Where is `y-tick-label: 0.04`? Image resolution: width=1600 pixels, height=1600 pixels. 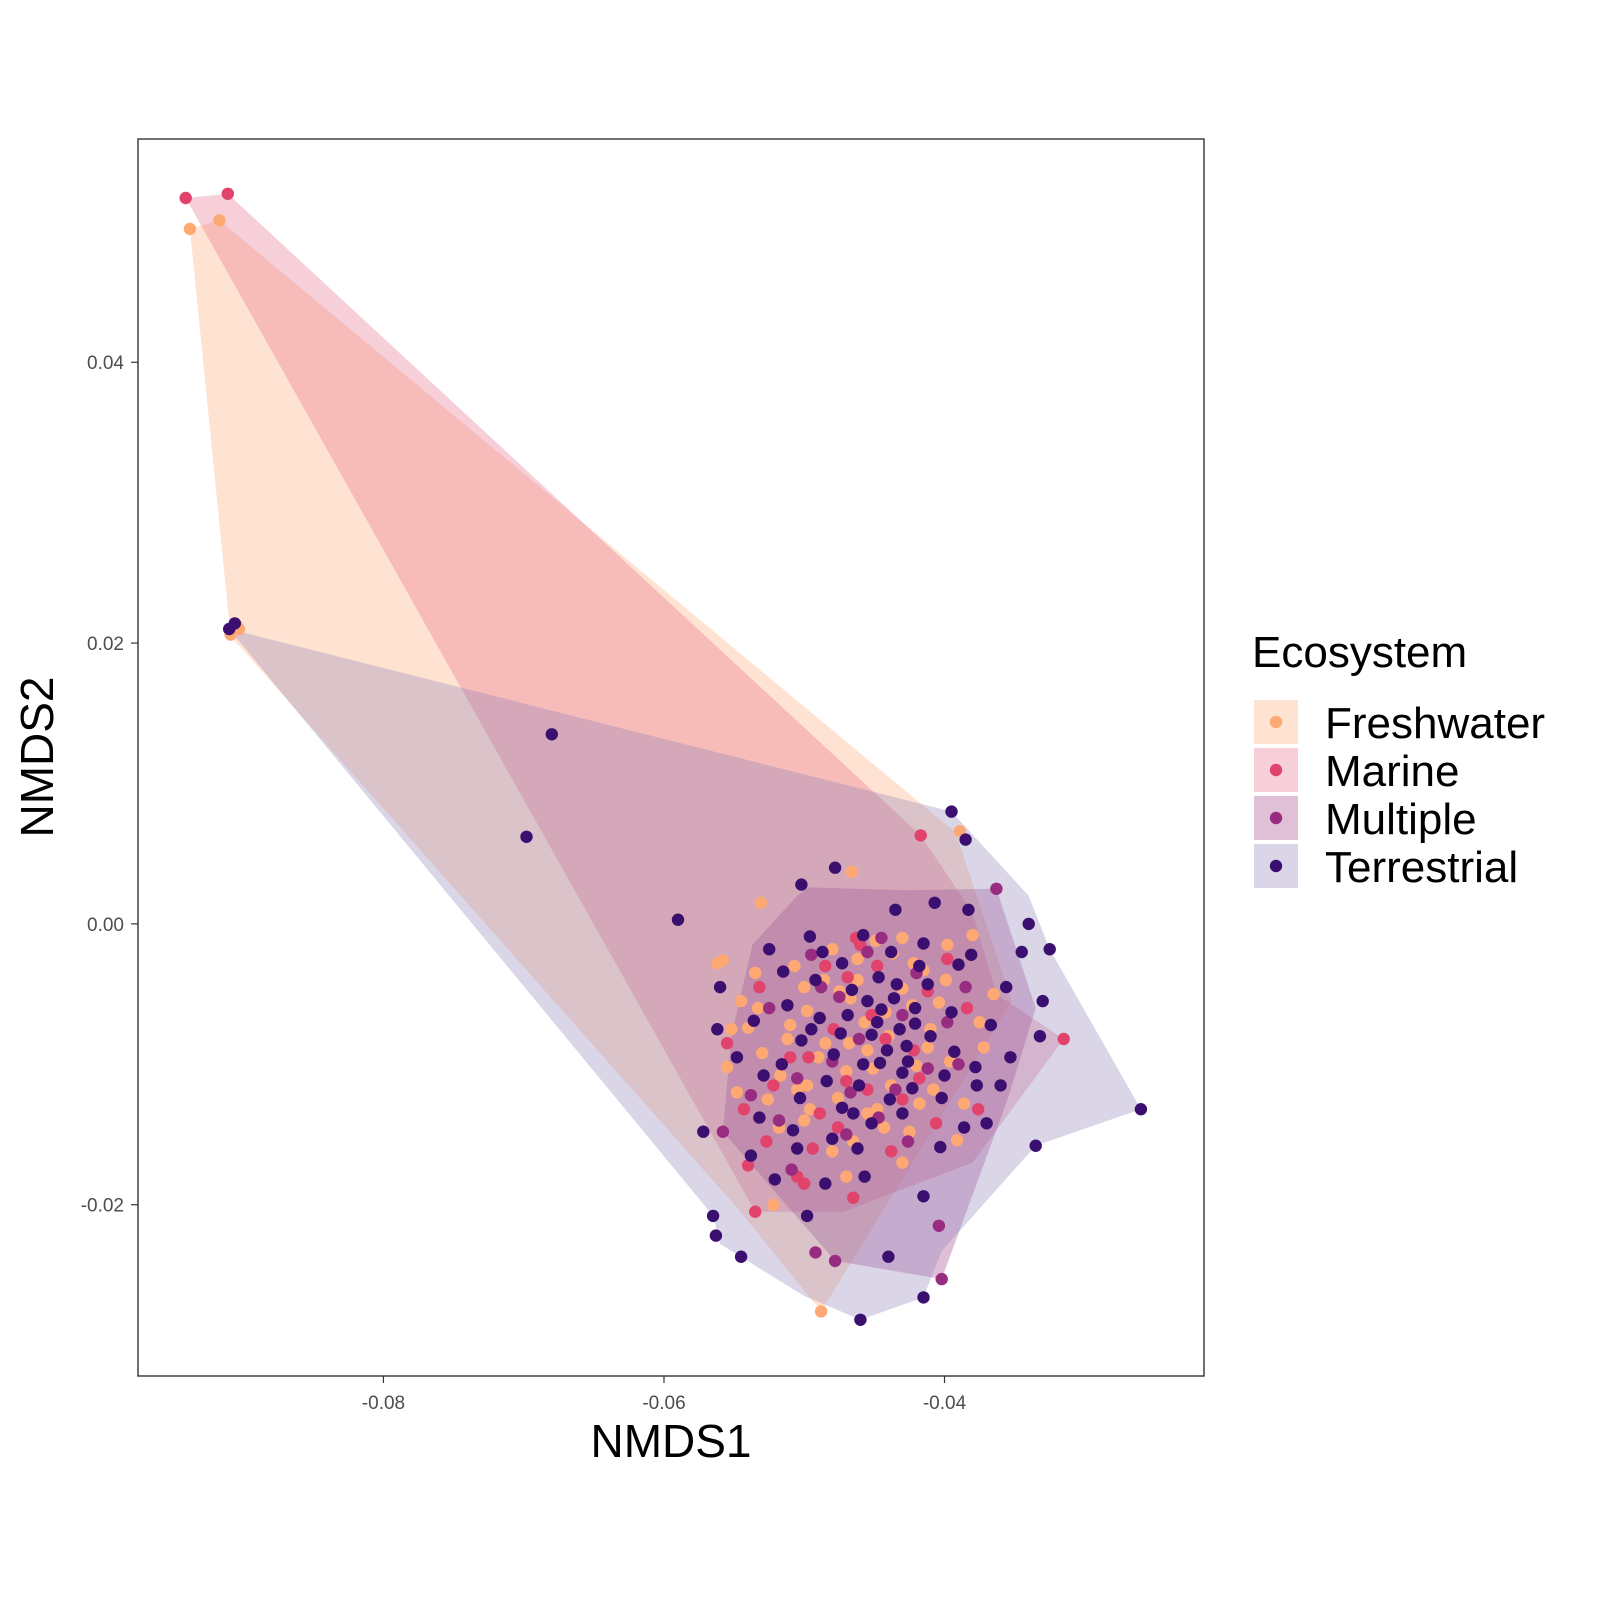 y-tick-label: 0.04 is located at coordinates (105, 363).